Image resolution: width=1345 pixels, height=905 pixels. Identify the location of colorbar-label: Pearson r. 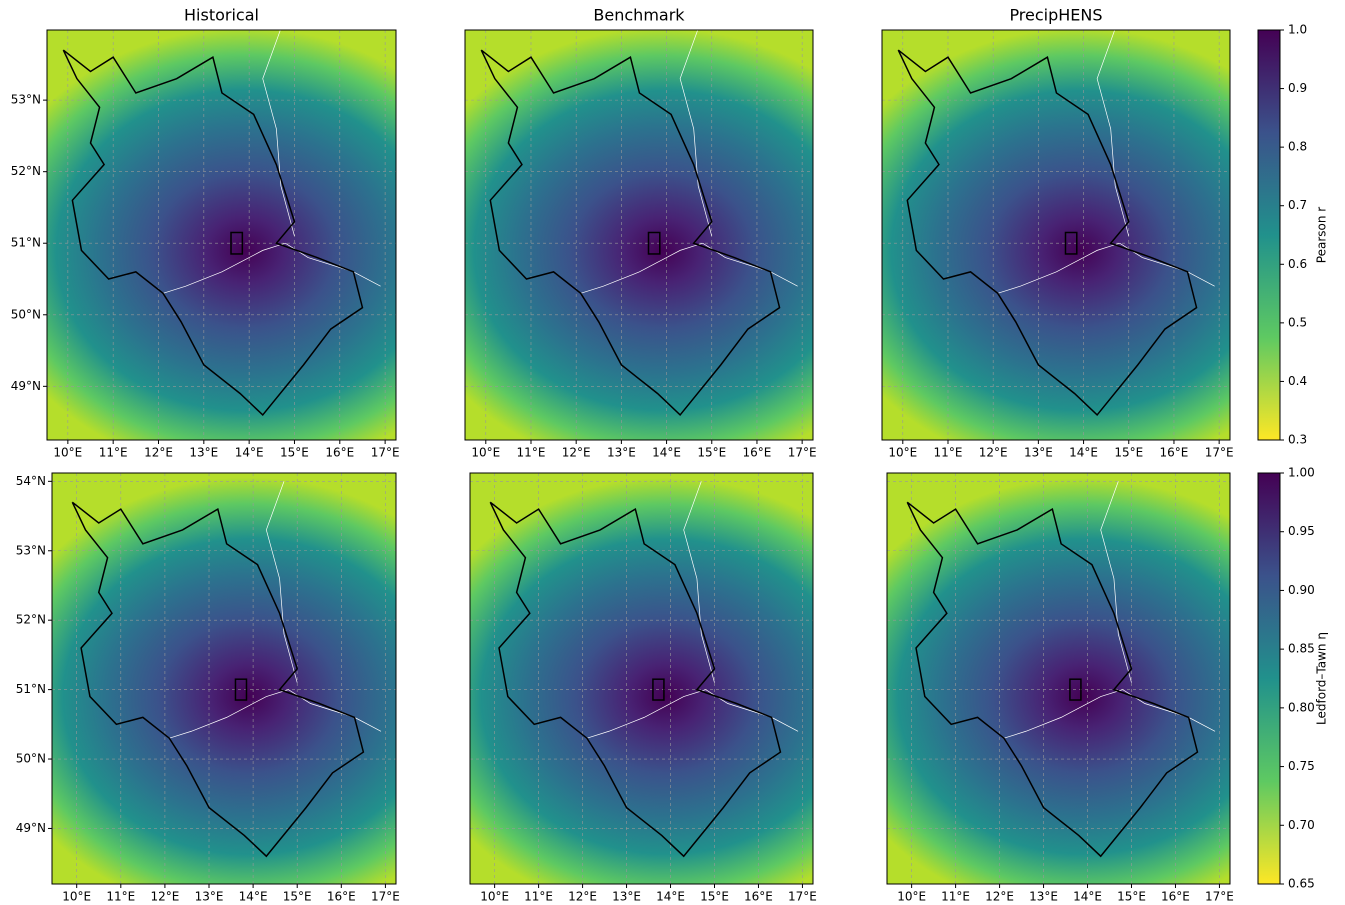
(1322, 235).